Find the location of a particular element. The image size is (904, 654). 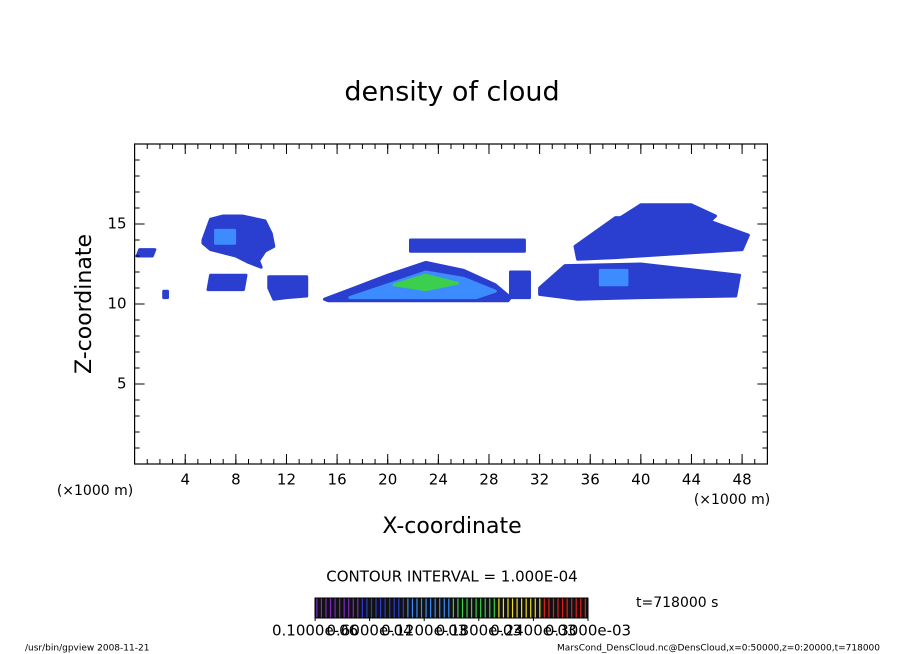

x-tick-label: 44 is located at coordinates (691, 480).